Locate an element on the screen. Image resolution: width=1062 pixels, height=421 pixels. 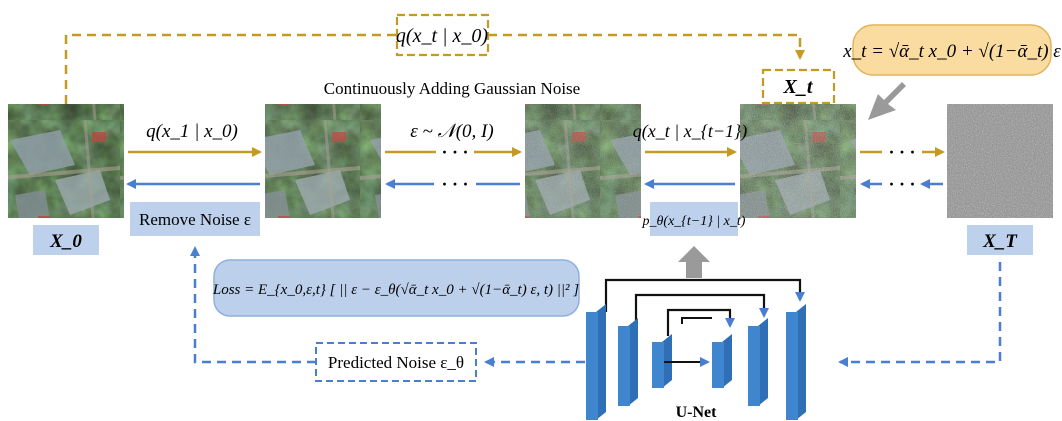
forward-ellipsis-4: · · · is located at coordinates (901, 152).